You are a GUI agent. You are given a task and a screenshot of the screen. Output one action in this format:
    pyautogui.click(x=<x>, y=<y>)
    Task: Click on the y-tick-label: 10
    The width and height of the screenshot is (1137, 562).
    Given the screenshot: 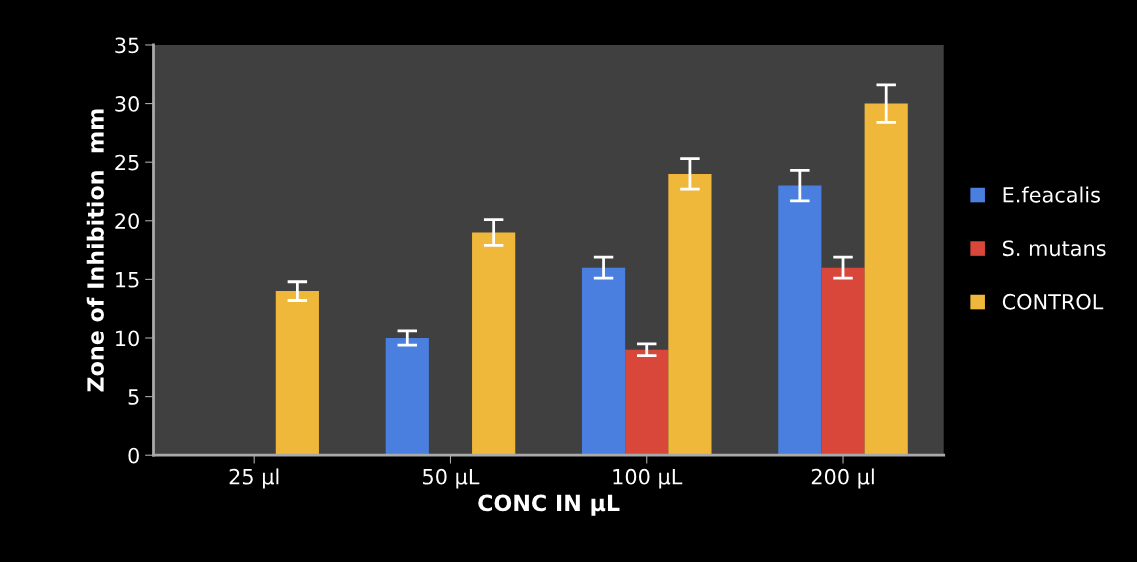 What is the action you would take?
    pyautogui.click(x=127, y=338)
    